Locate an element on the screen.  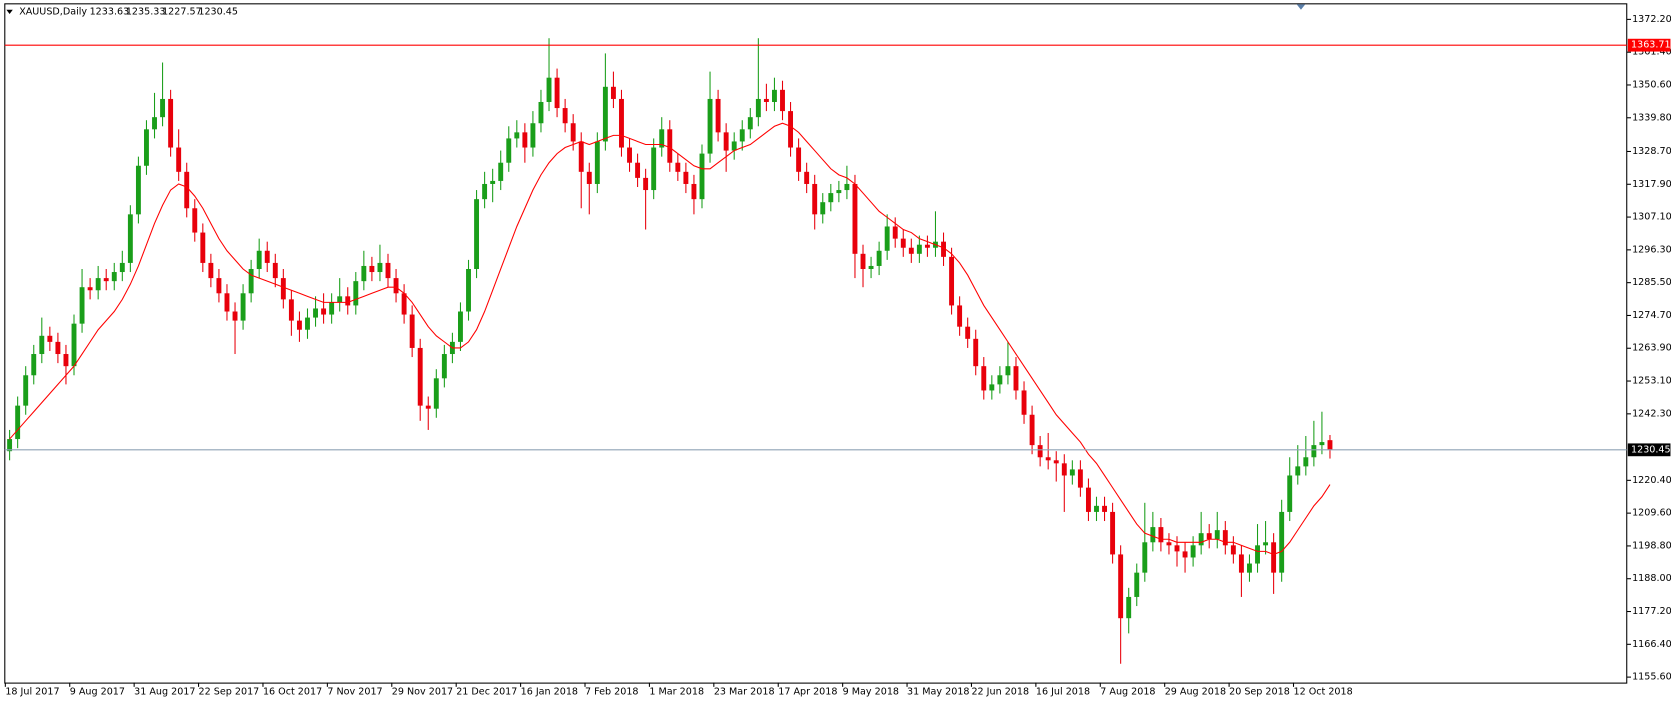
y-tick-label: 1209.60 is located at coordinates (1651, 513).